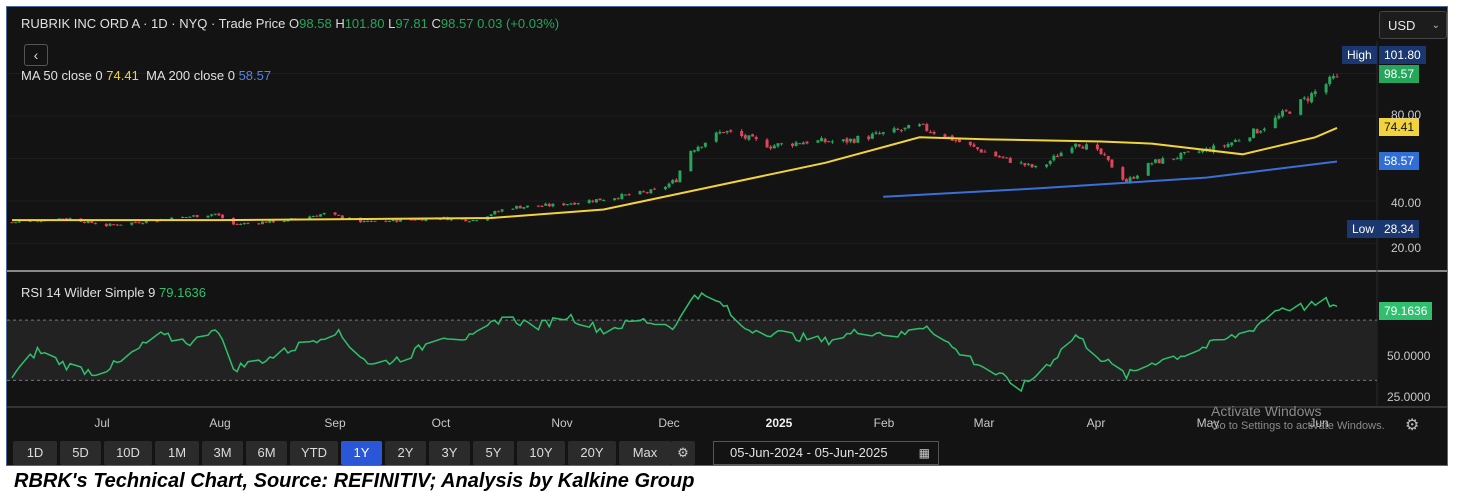  What do you see at coordinates (592, 453) in the screenshot?
I see `range-button-20y: 20Y` at bounding box center [592, 453].